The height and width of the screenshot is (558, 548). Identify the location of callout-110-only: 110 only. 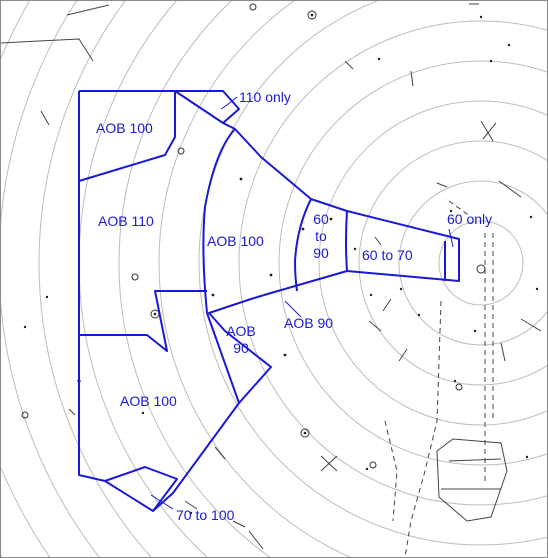
(265, 97).